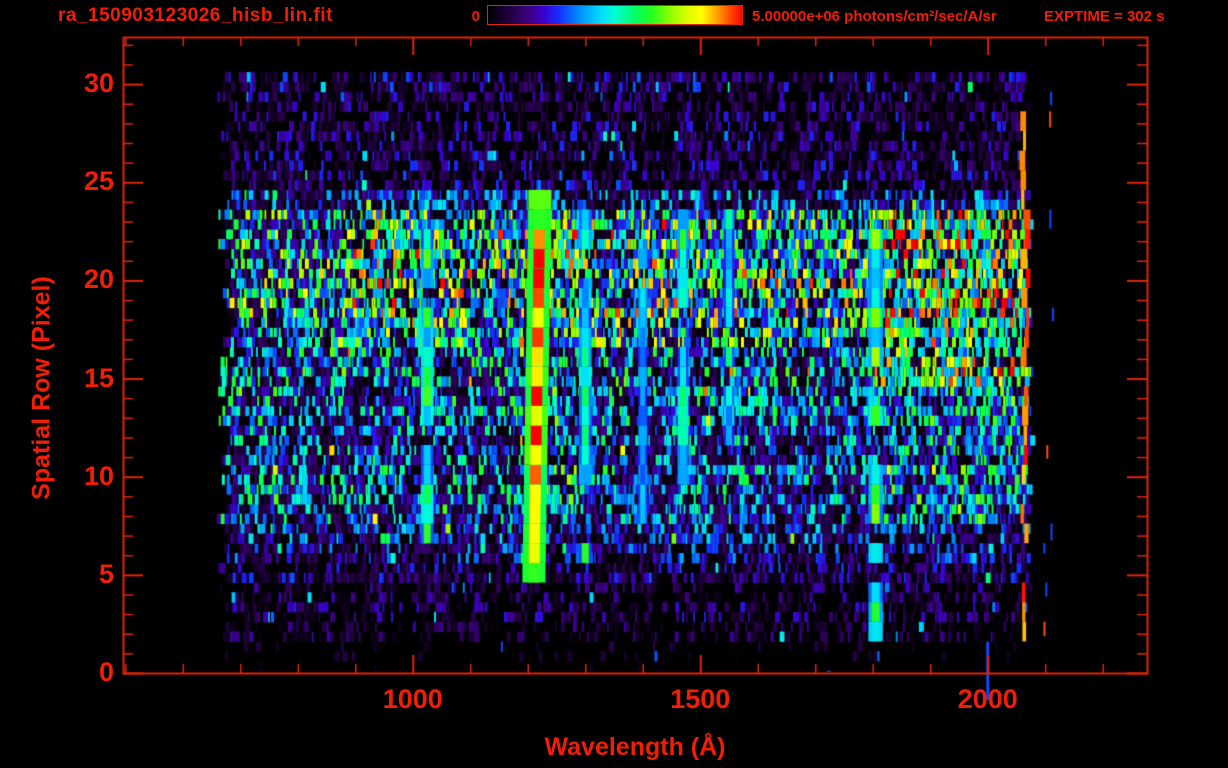  What do you see at coordinates (98, 377) in the screenshot?
I see `y-tick-label: 15` at bounding box center [98, 377].